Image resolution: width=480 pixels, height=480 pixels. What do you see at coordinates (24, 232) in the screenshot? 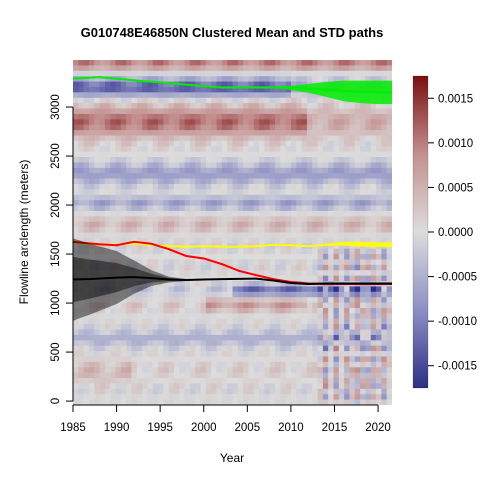
I see `y-axis-label: Flowline arclength (meters)` at bounding box center [24, 232].